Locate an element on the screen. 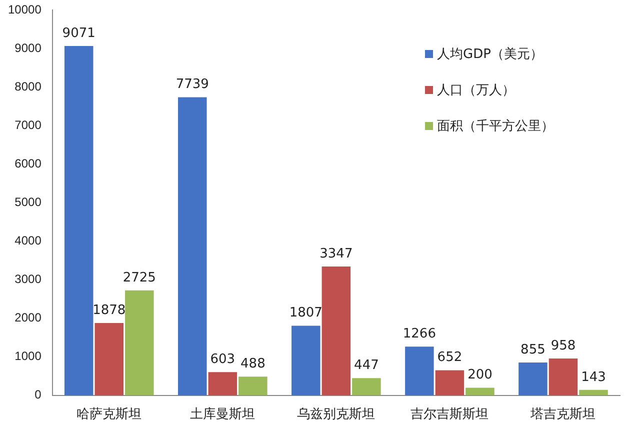  y-tick-label: 2000 is located at coordinates (28, 317).